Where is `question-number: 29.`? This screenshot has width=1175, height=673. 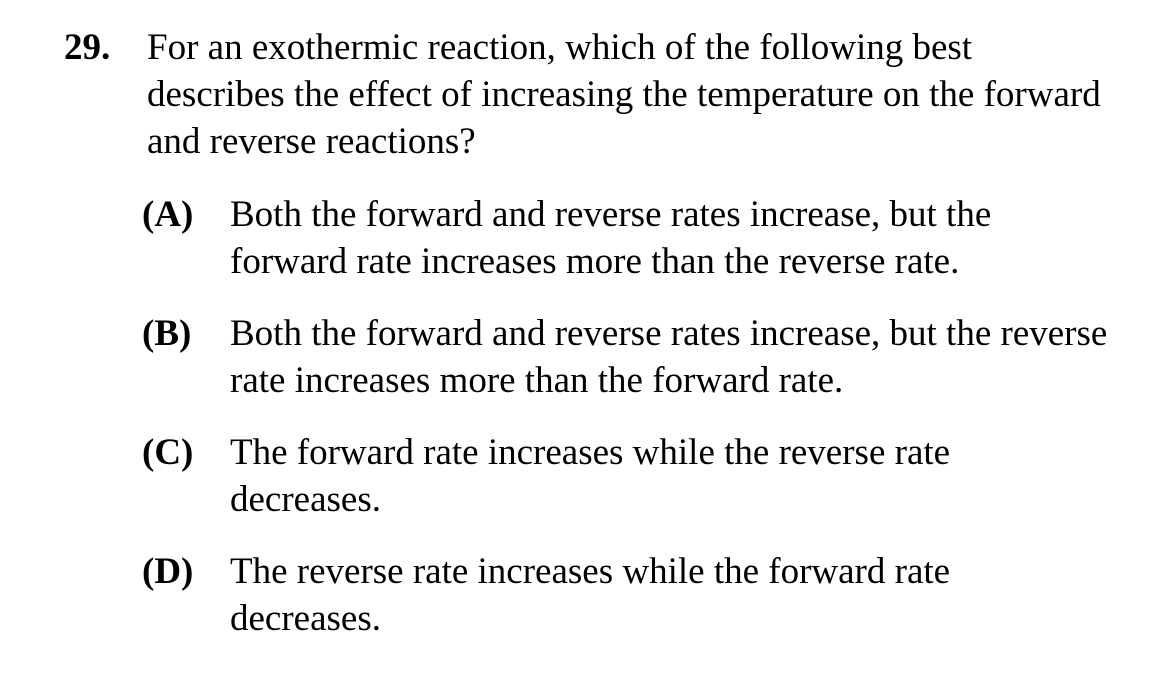
question-number: 29. is located at coordinates (87, 47).